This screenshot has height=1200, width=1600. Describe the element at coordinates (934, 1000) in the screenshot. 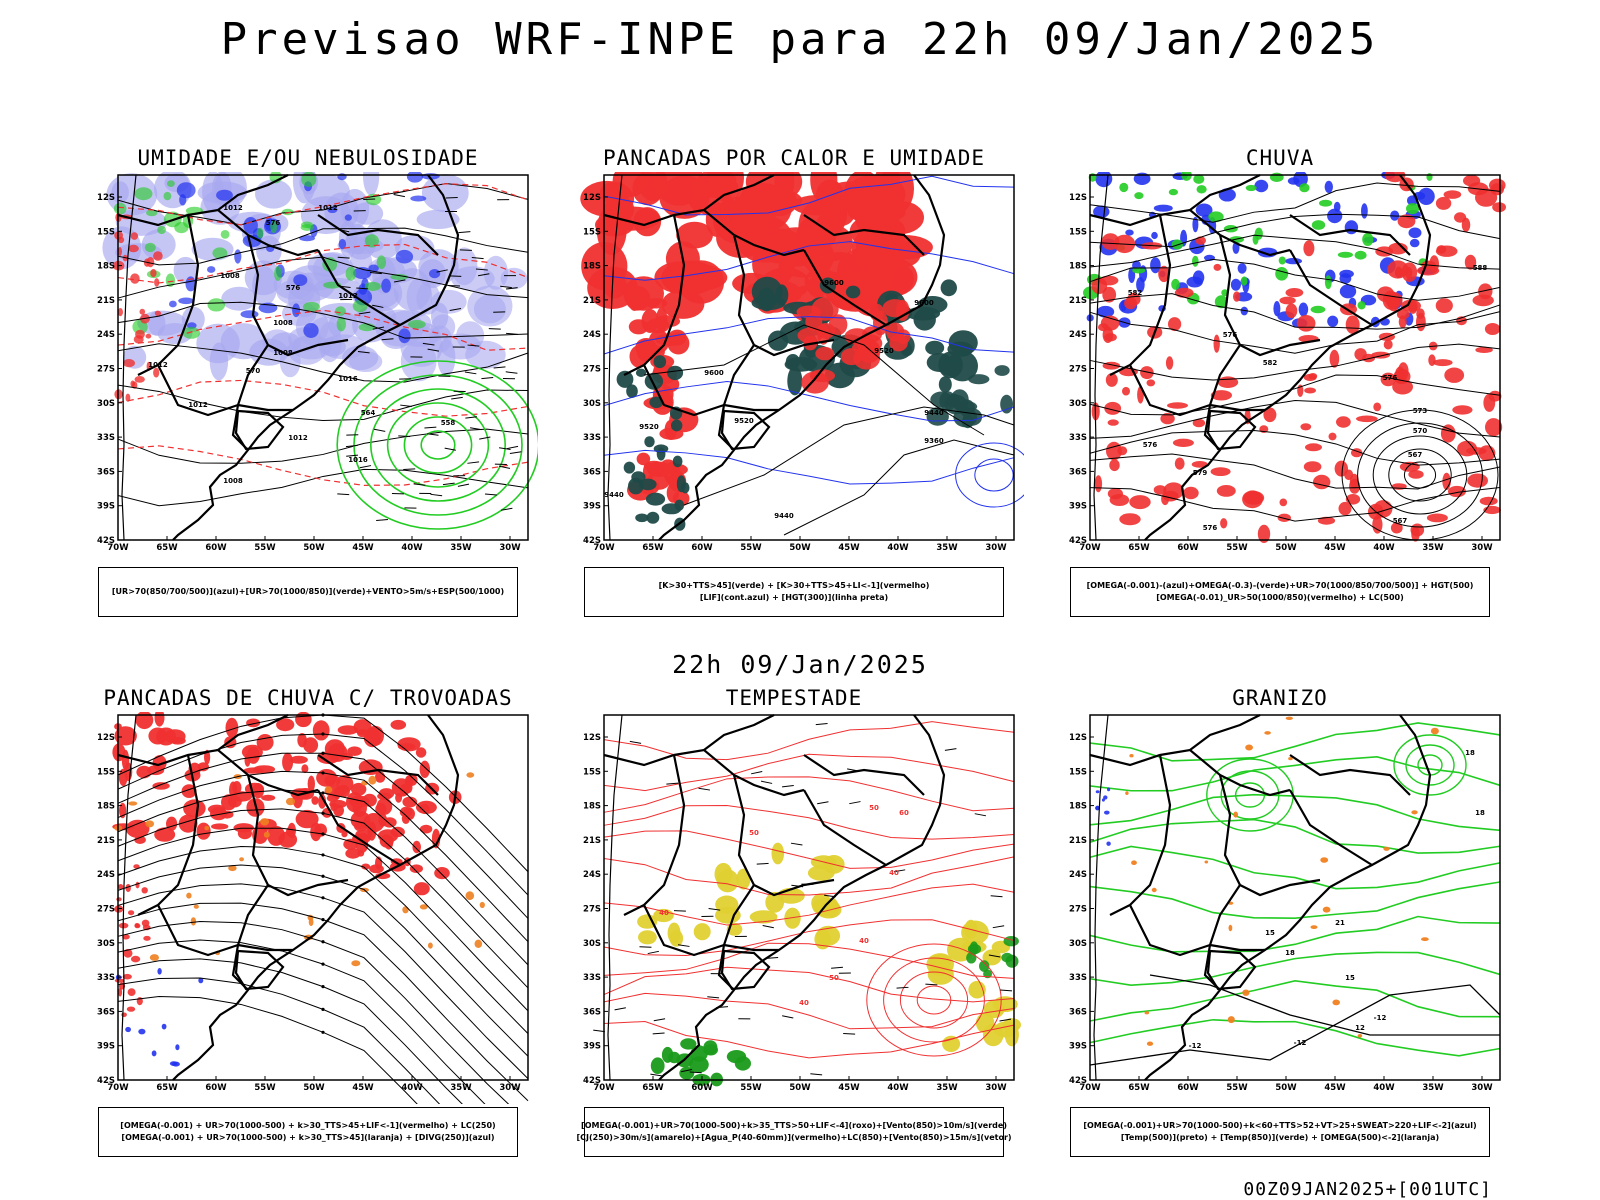

I see `lc850-loop` at that location.